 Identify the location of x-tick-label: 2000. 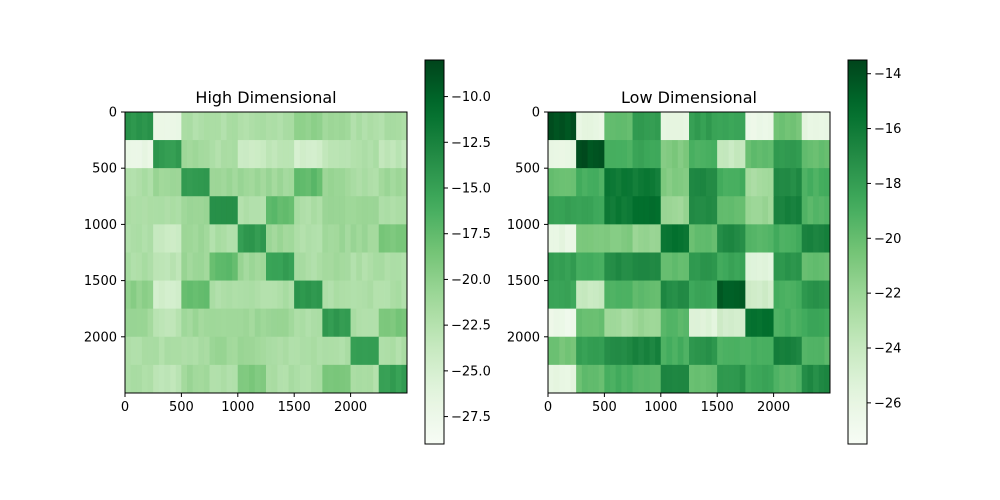
(350, 407).